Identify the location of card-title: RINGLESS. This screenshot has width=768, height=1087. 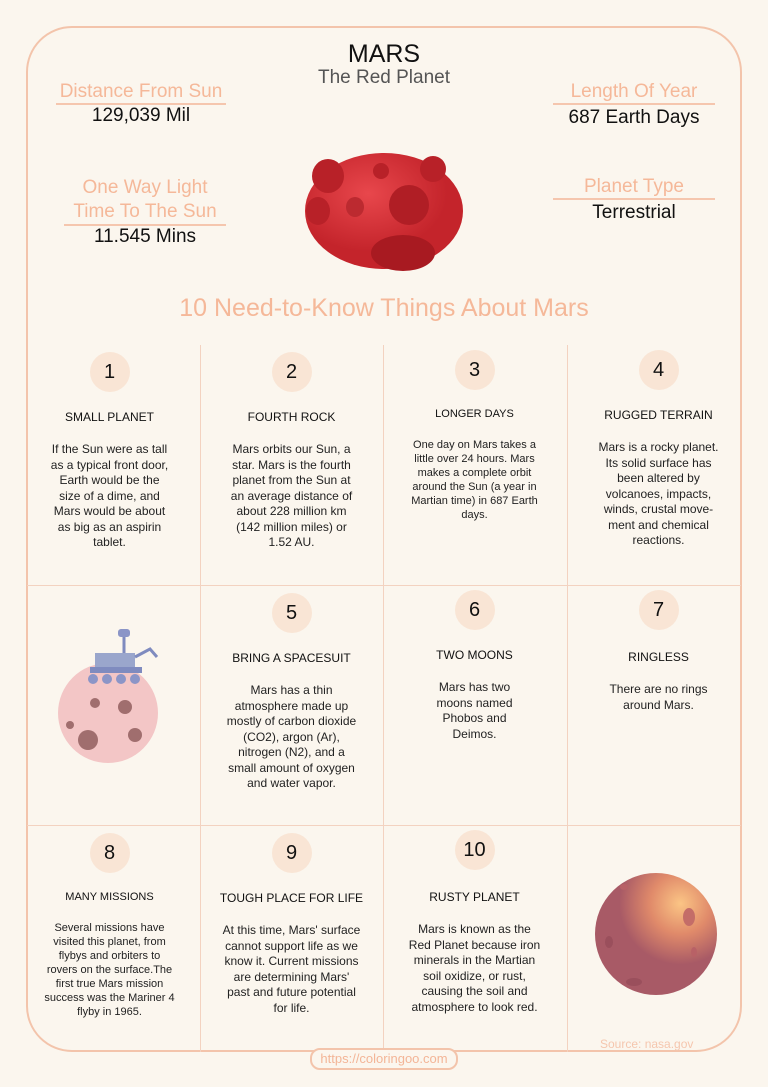
(658, 657).